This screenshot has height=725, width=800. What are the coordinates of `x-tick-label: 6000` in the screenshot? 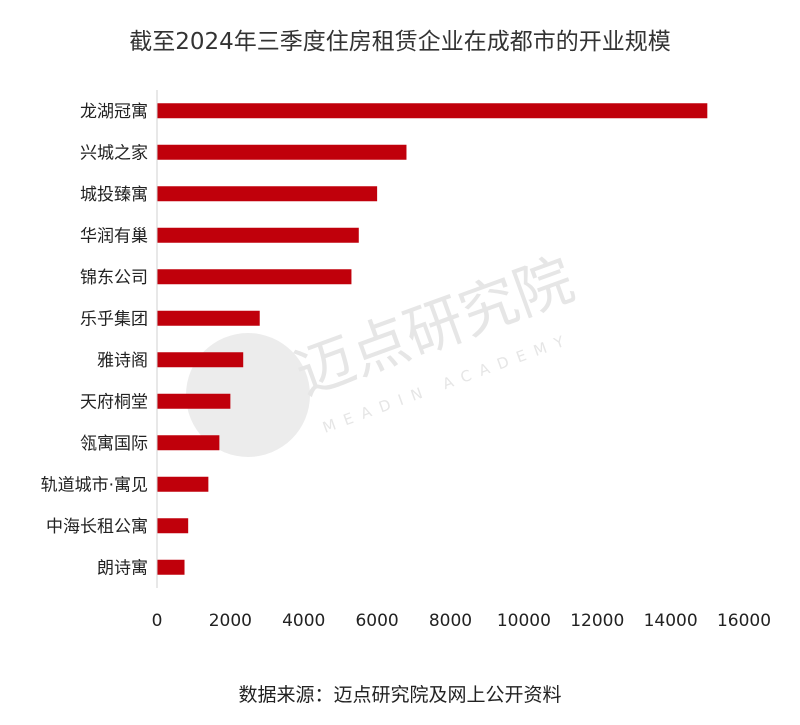 It's located at (376, 621).